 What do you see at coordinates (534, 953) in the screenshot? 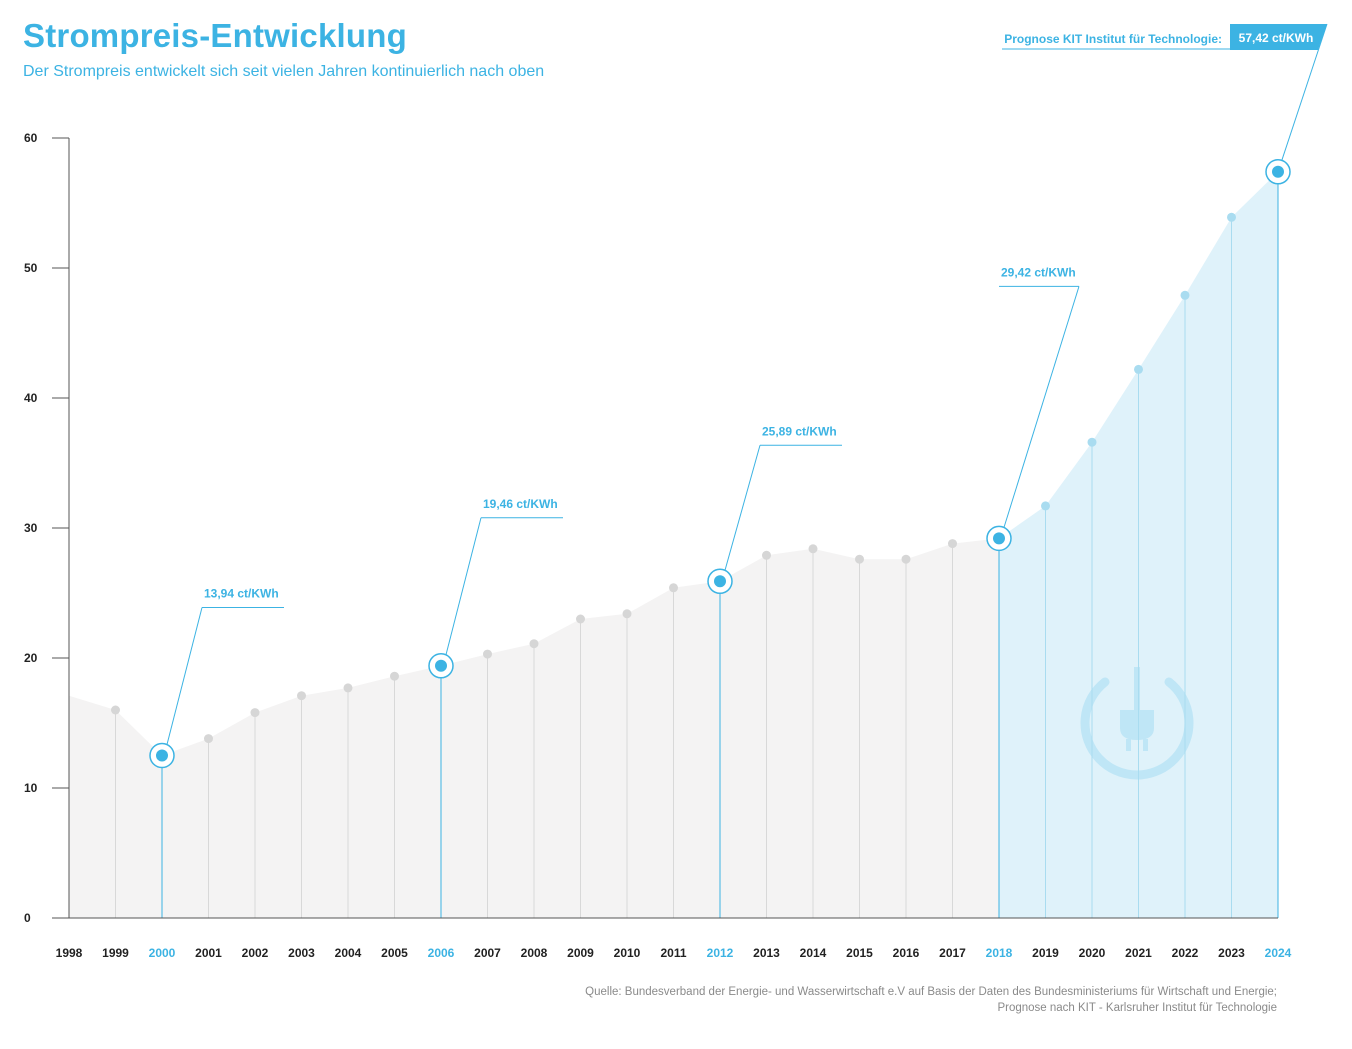
I see `x-tick-label-2008: 2008` at bounding box center [534, 953].